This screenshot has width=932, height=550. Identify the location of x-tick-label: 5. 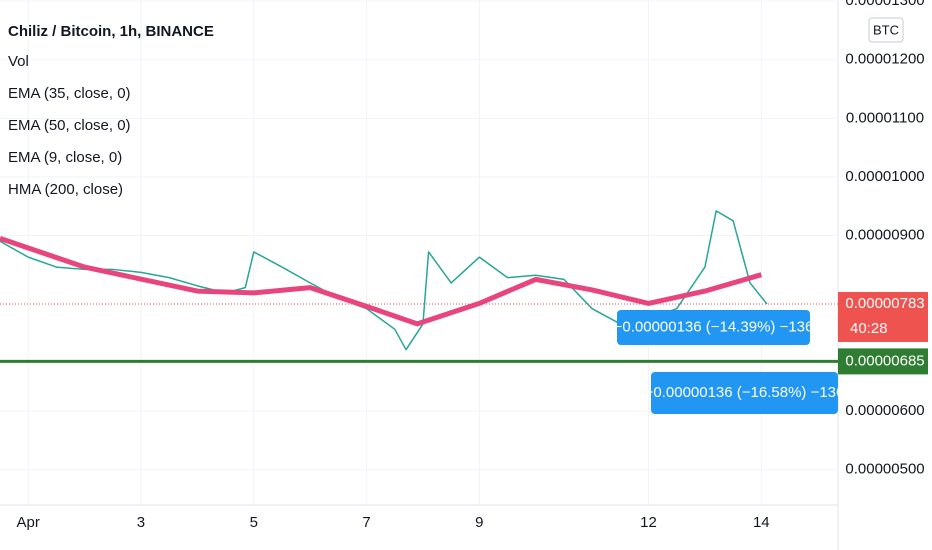
(254, 522).